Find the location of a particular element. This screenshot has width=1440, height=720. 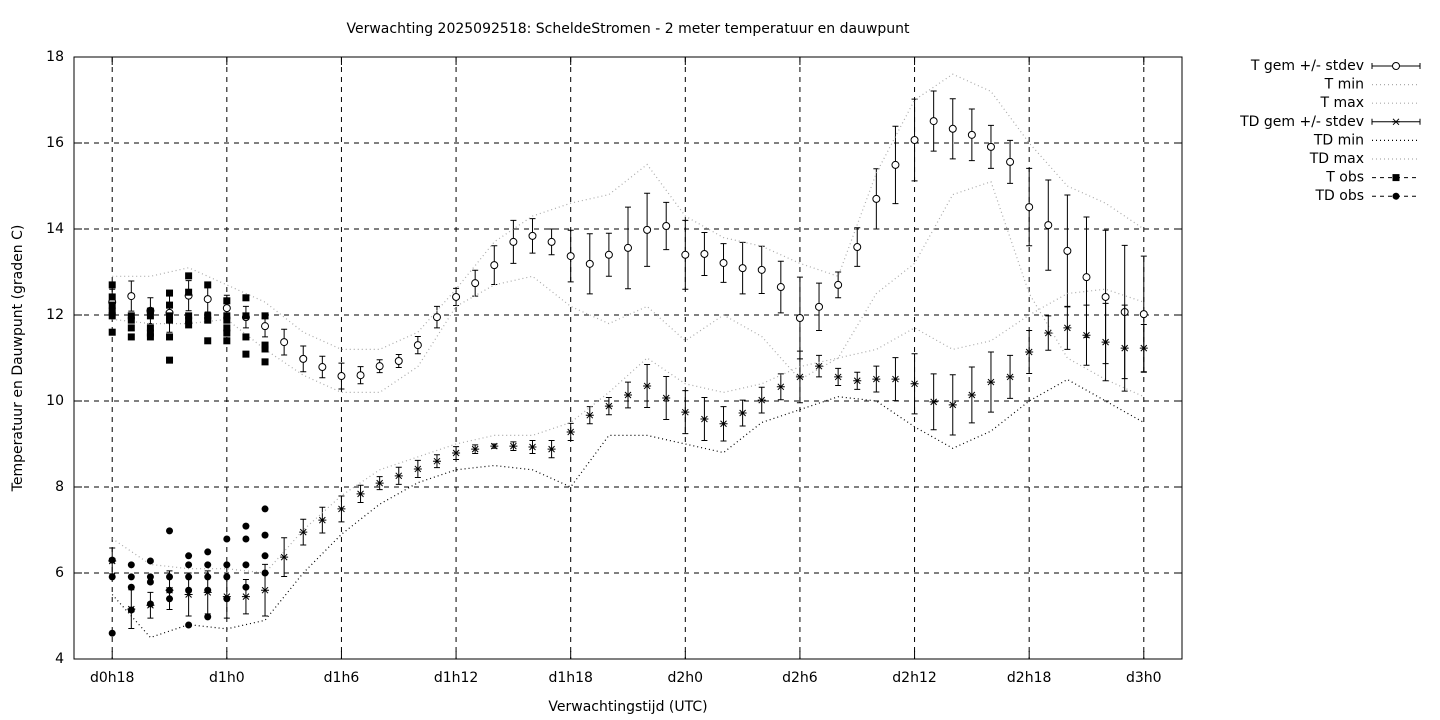

y-tick-label: 14 is located at coordinates (55, 229).